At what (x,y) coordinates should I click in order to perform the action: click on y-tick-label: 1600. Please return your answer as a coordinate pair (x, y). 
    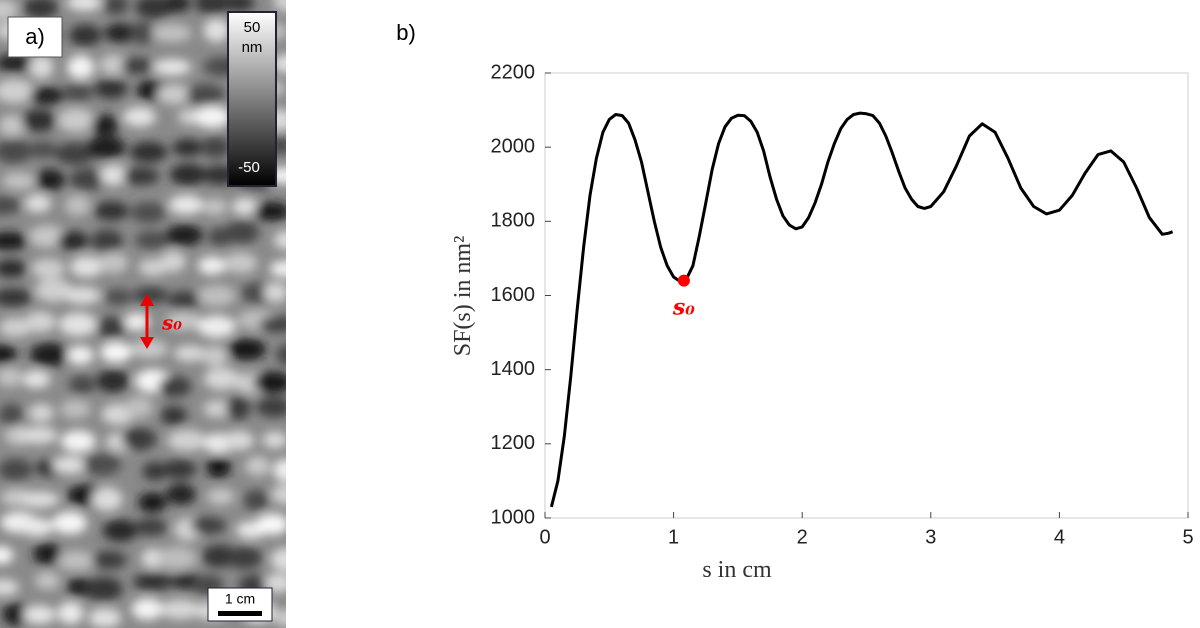
    Looking at the image, I should click on (513, 295).